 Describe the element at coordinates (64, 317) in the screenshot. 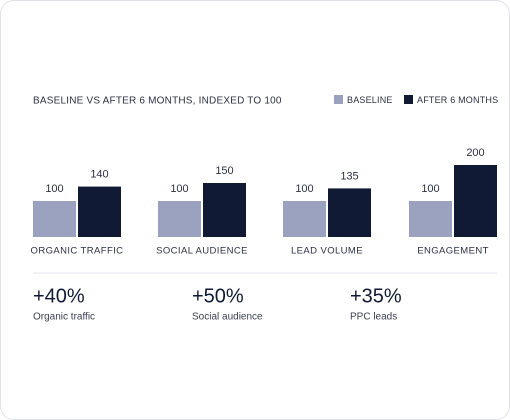

I see `stat-label: Organic traffic` at that location.